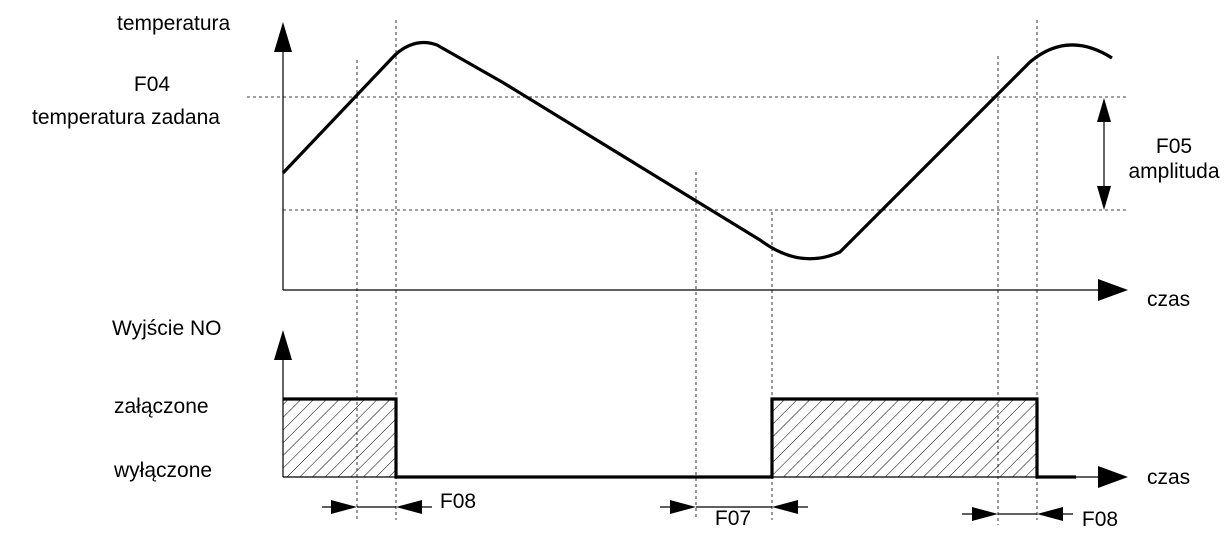 Image resolution: width=1232 pixels, height=546 pixels. I want to click on amplitude-arrow-up, so click(1104, 110).